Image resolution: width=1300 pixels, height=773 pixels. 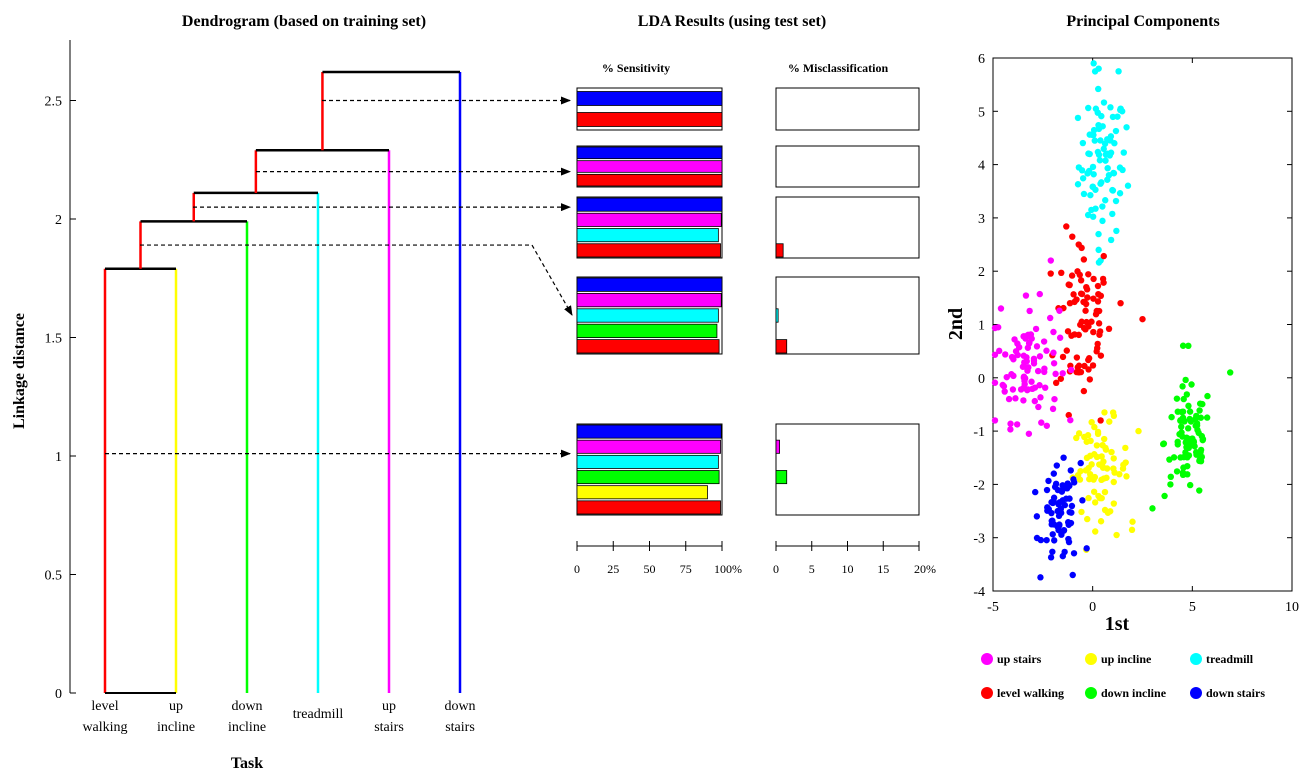 I want to click on leaf-label: up, so click(x=389, y=706).